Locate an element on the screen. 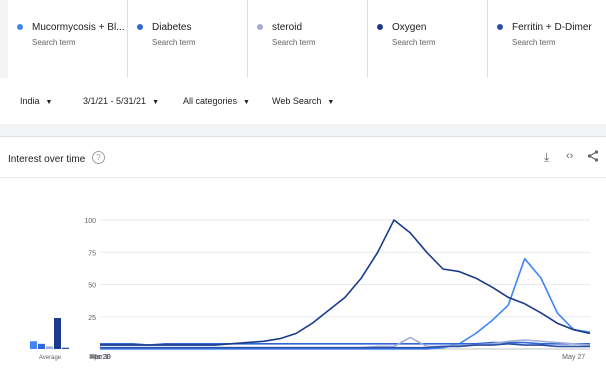 The height and width of the screenshot is (386, 606). term-card-diabetes: Diabetes Search term is located at coordinates (188, 39).